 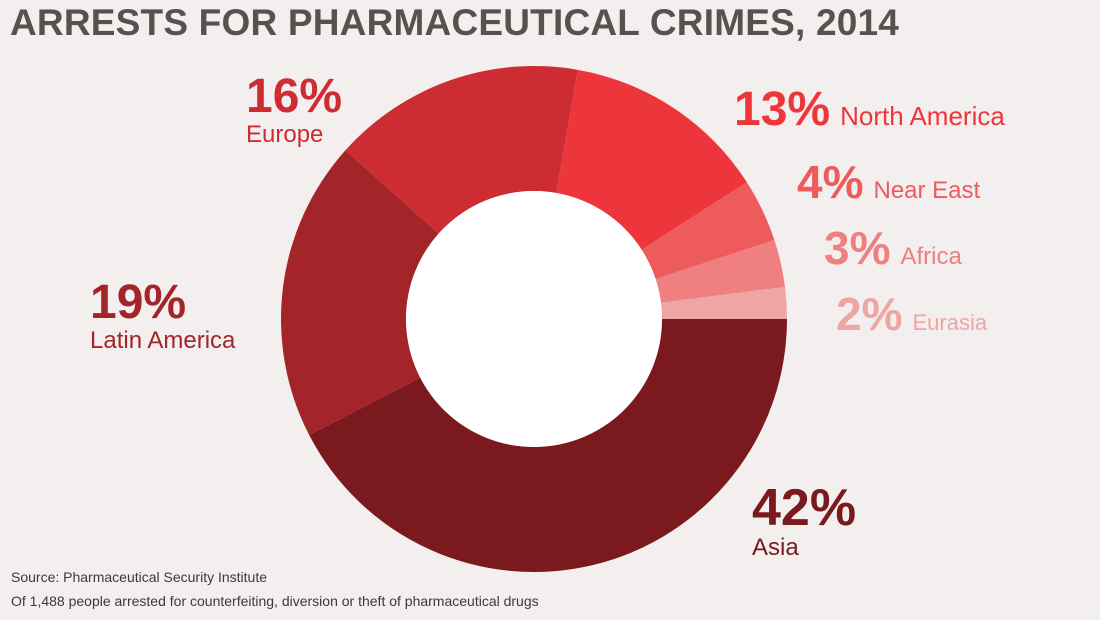 I want to click on donut-hole, so click(x=534, y=319).